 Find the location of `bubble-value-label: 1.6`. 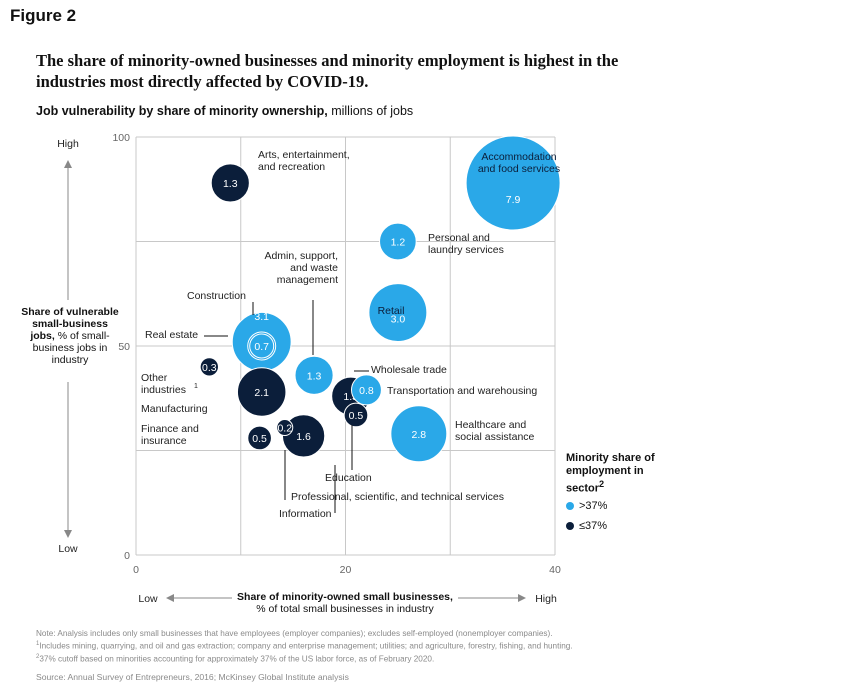

bubble-value-label: 1.6 is located at coordinates (303, 437).